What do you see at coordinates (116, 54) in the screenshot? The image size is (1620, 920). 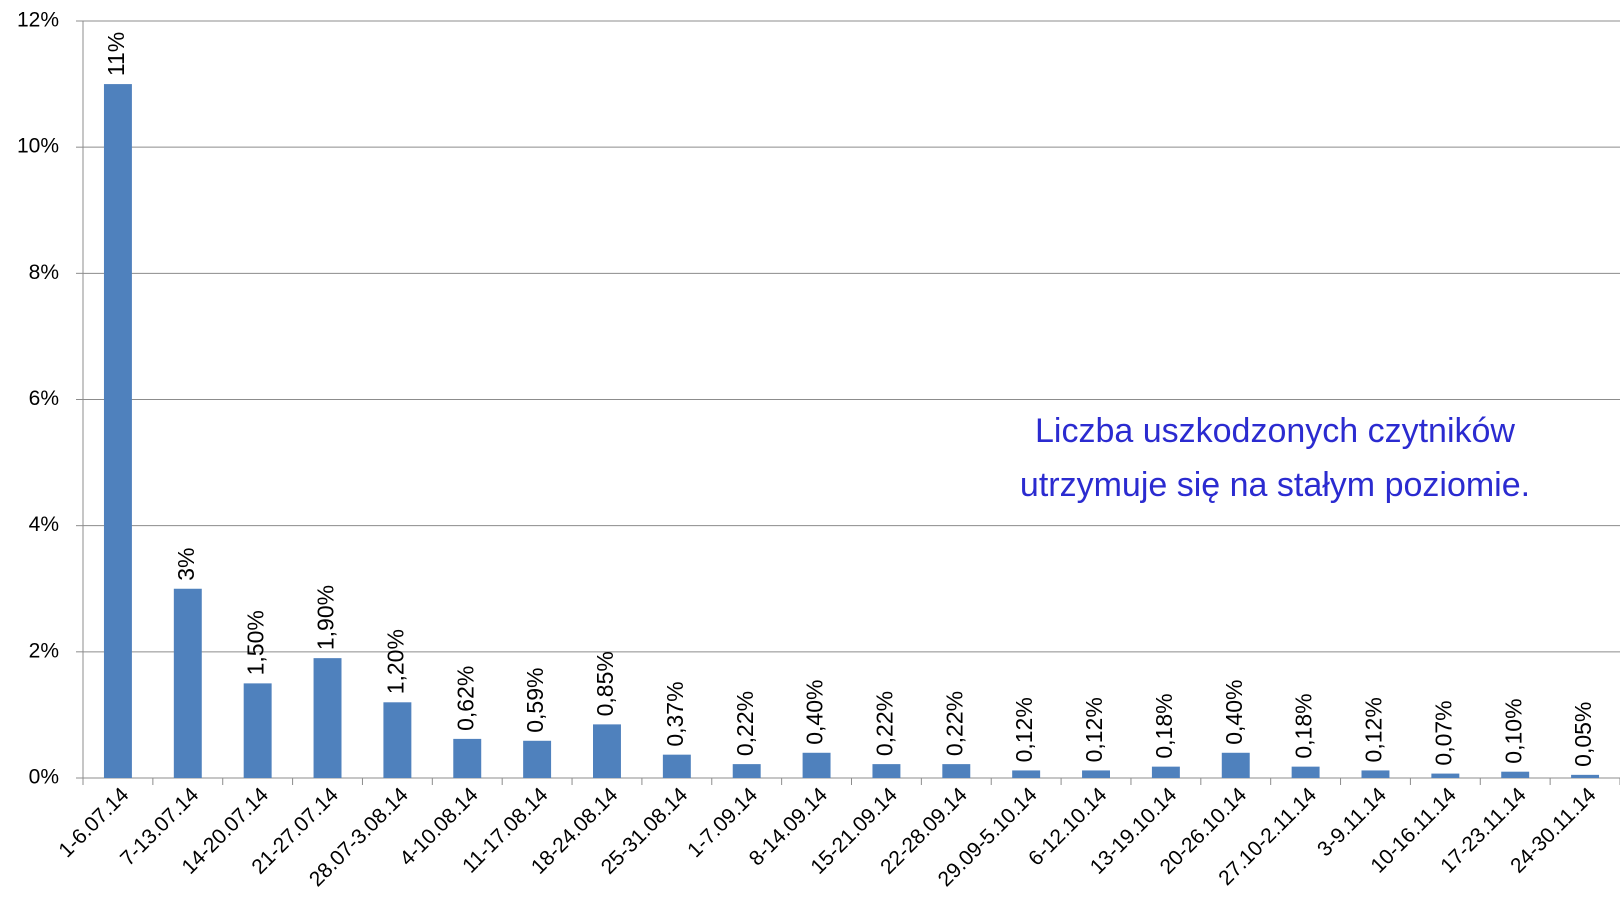 I see `value-label: 11%` at bounding box center [116, 54].